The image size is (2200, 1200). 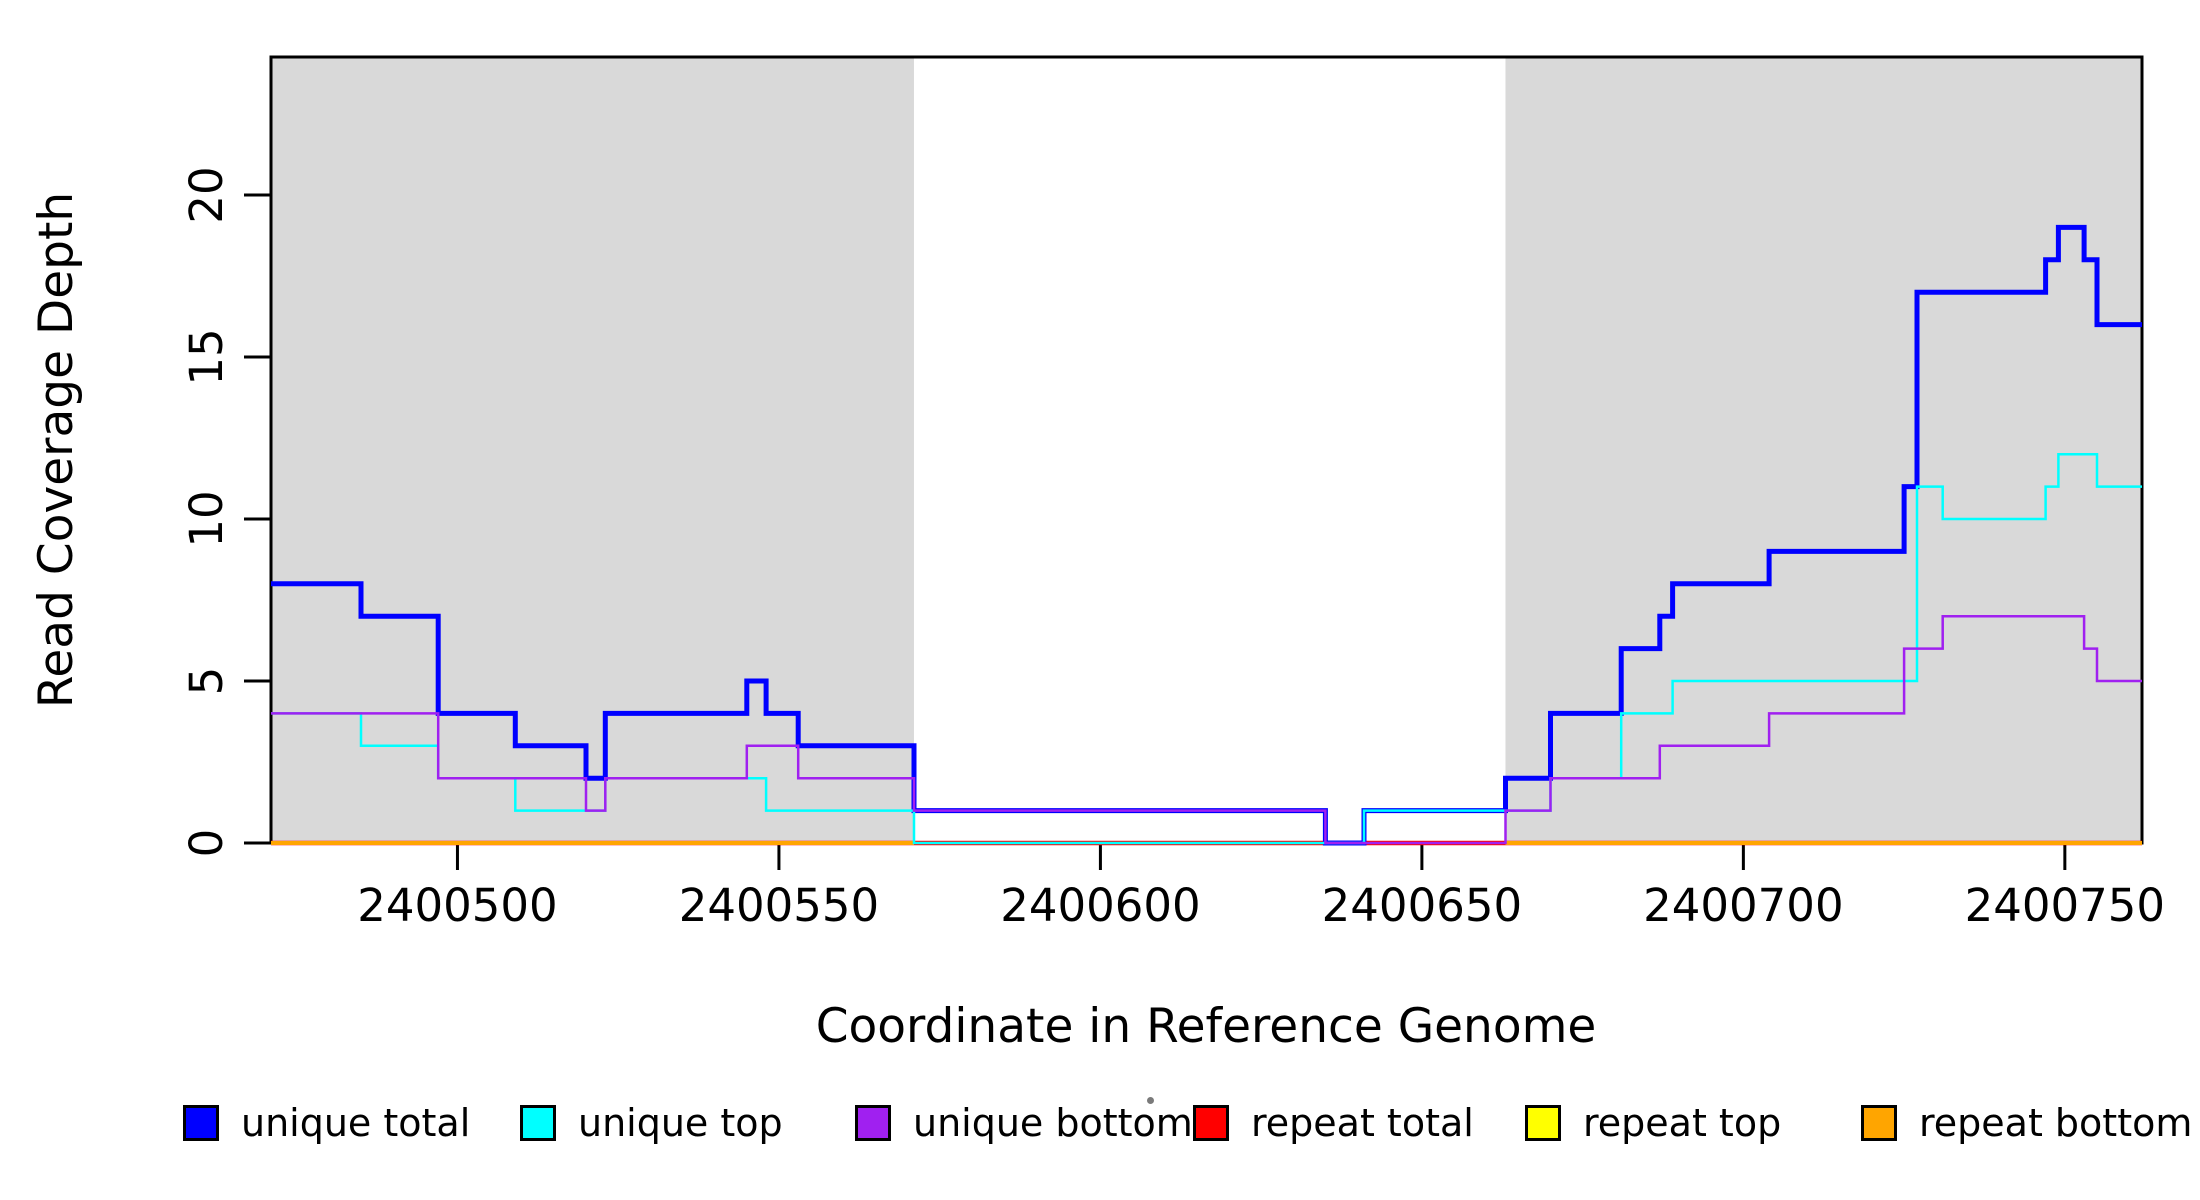 I want to click on legend-label: repeat bottom, so click(x=2056, y=1123).